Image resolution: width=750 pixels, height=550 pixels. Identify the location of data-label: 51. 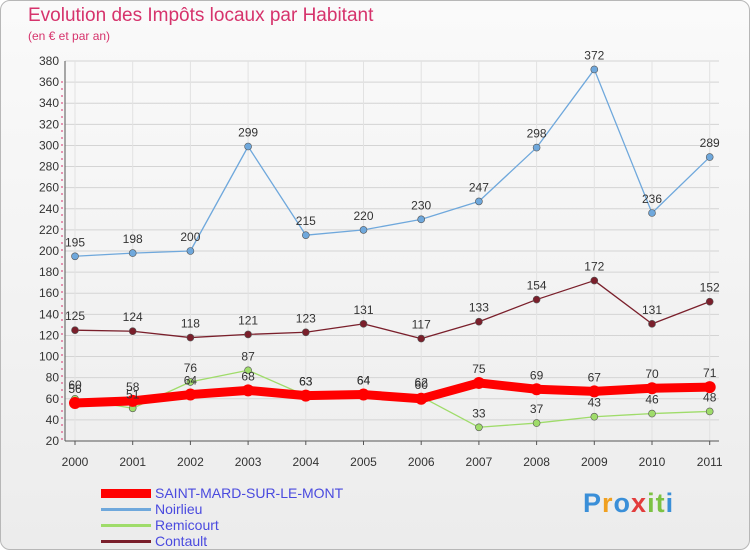
(133, 394).